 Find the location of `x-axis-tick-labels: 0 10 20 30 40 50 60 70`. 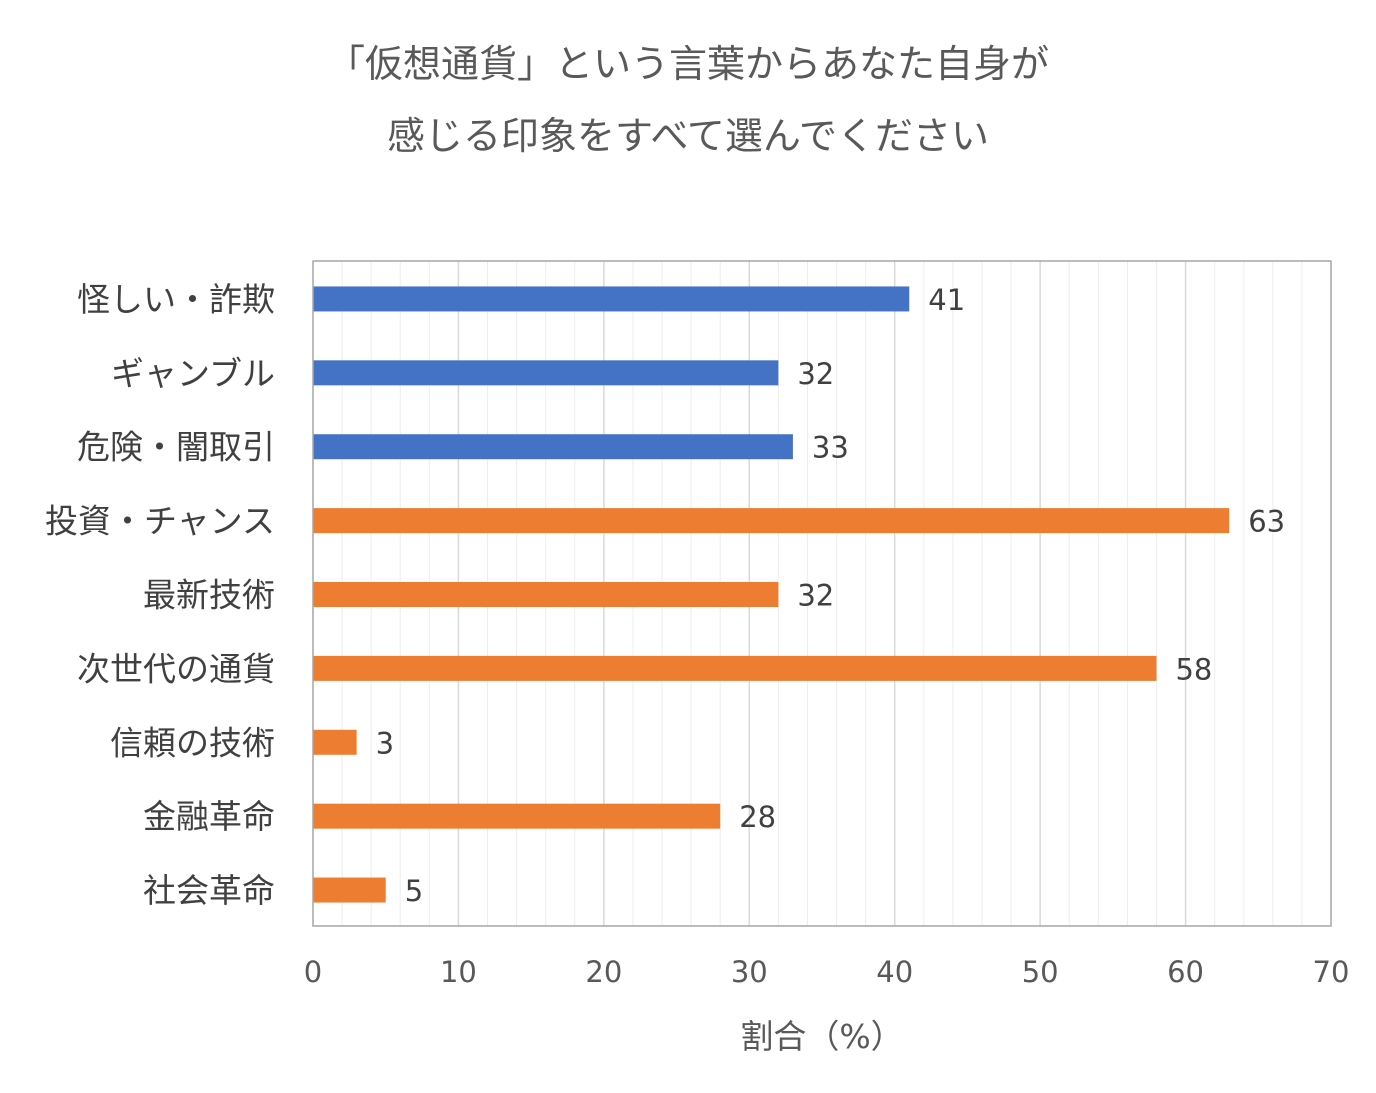

x-axis-tick-labels: 0 10 20 30 40 50 60 70 is located at coordinates (827, 972).